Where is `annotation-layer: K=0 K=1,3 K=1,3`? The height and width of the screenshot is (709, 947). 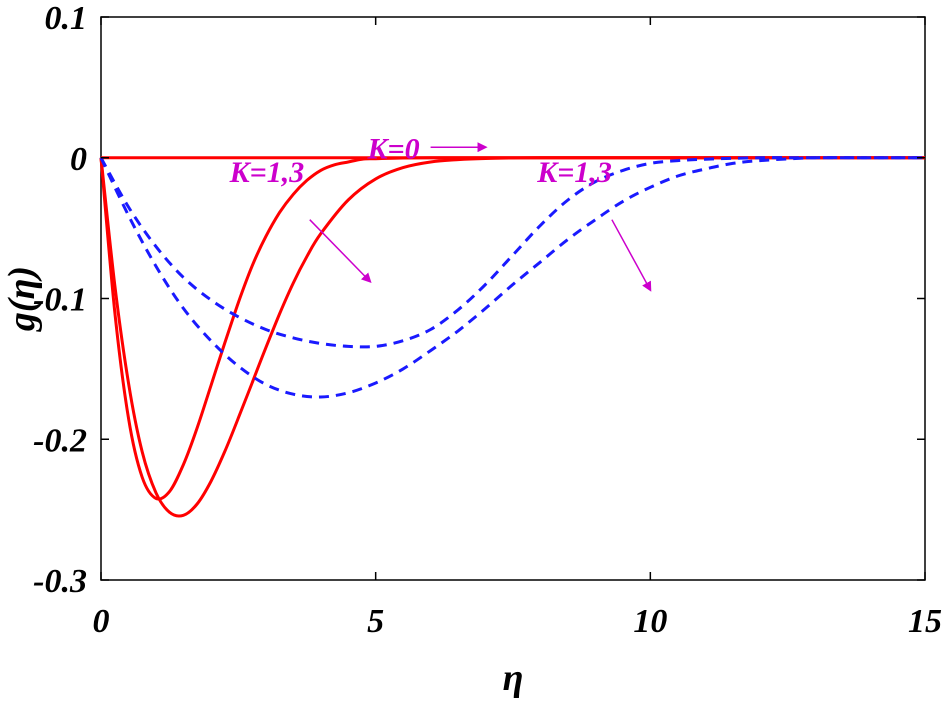 annotation-layer: K=0 K=1,3 K=1,3 is located at coordinates (440, 212).